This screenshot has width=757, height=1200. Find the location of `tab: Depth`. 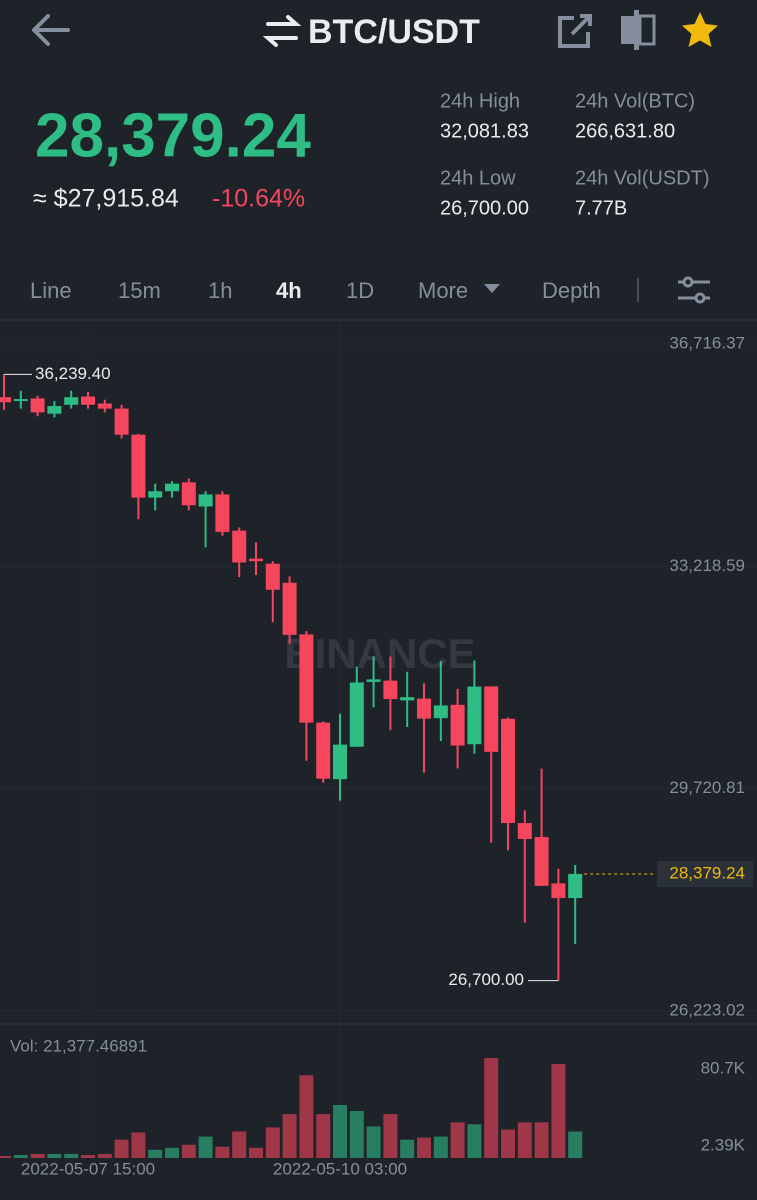

tab: Depth is located at coordinates (571, 290).